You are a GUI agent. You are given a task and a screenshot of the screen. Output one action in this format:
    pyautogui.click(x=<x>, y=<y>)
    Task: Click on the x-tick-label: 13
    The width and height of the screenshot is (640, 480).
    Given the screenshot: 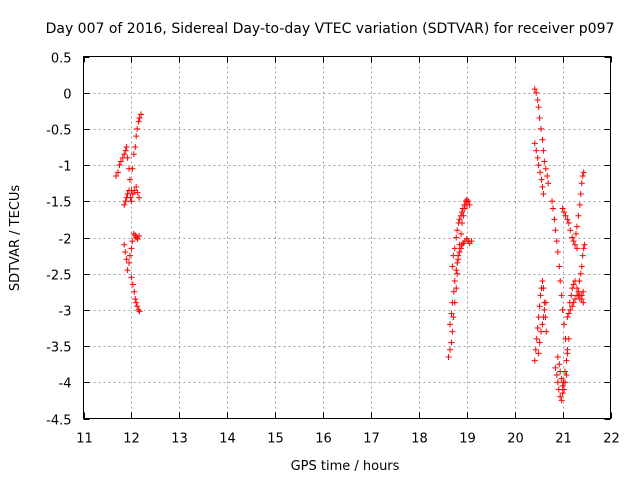 What is the action you would take?
    pyautogui.click(x=179, y=439)
    